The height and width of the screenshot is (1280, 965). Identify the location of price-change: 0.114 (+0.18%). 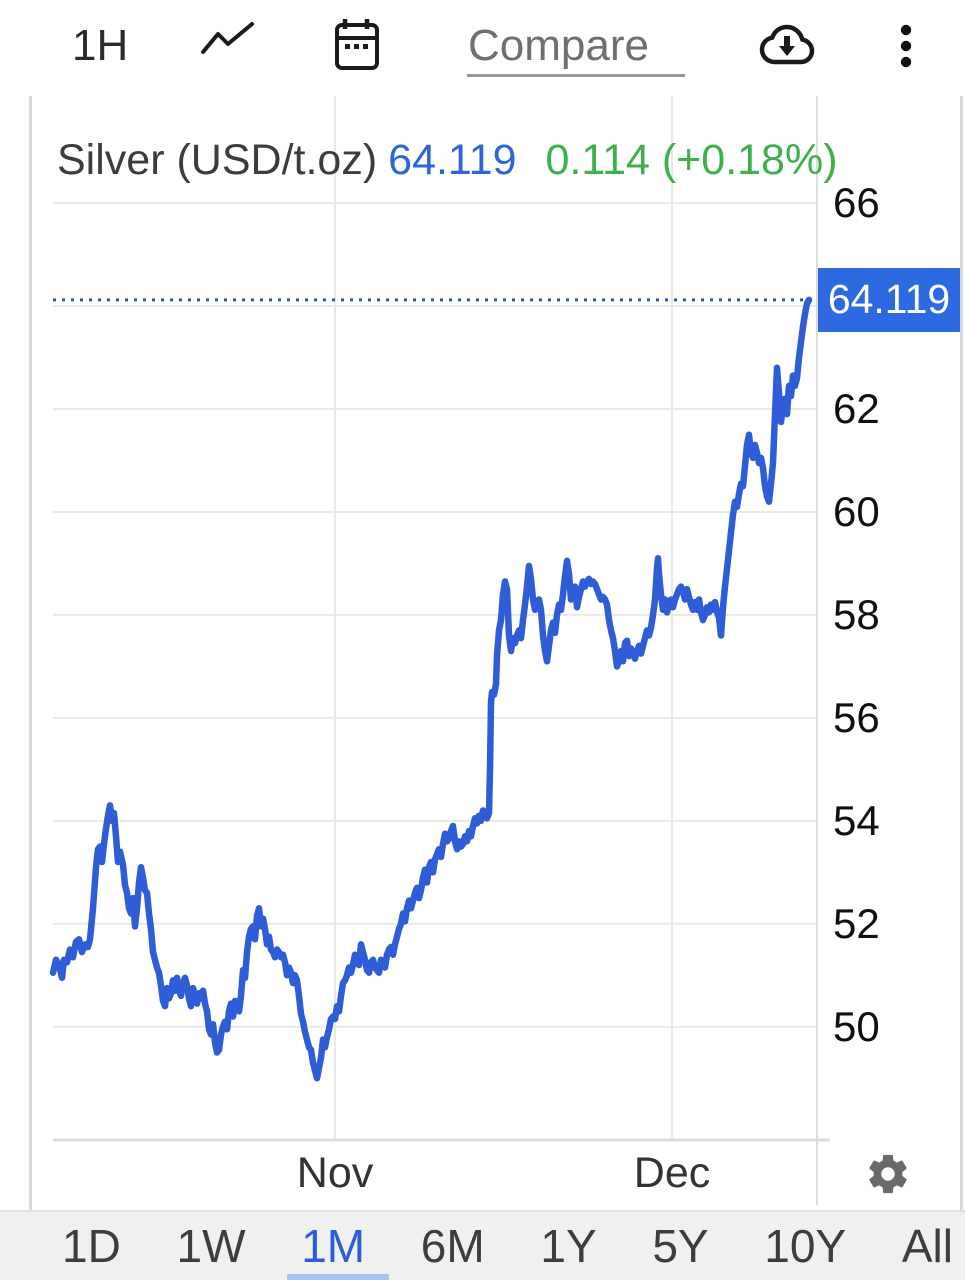
(691, 160).